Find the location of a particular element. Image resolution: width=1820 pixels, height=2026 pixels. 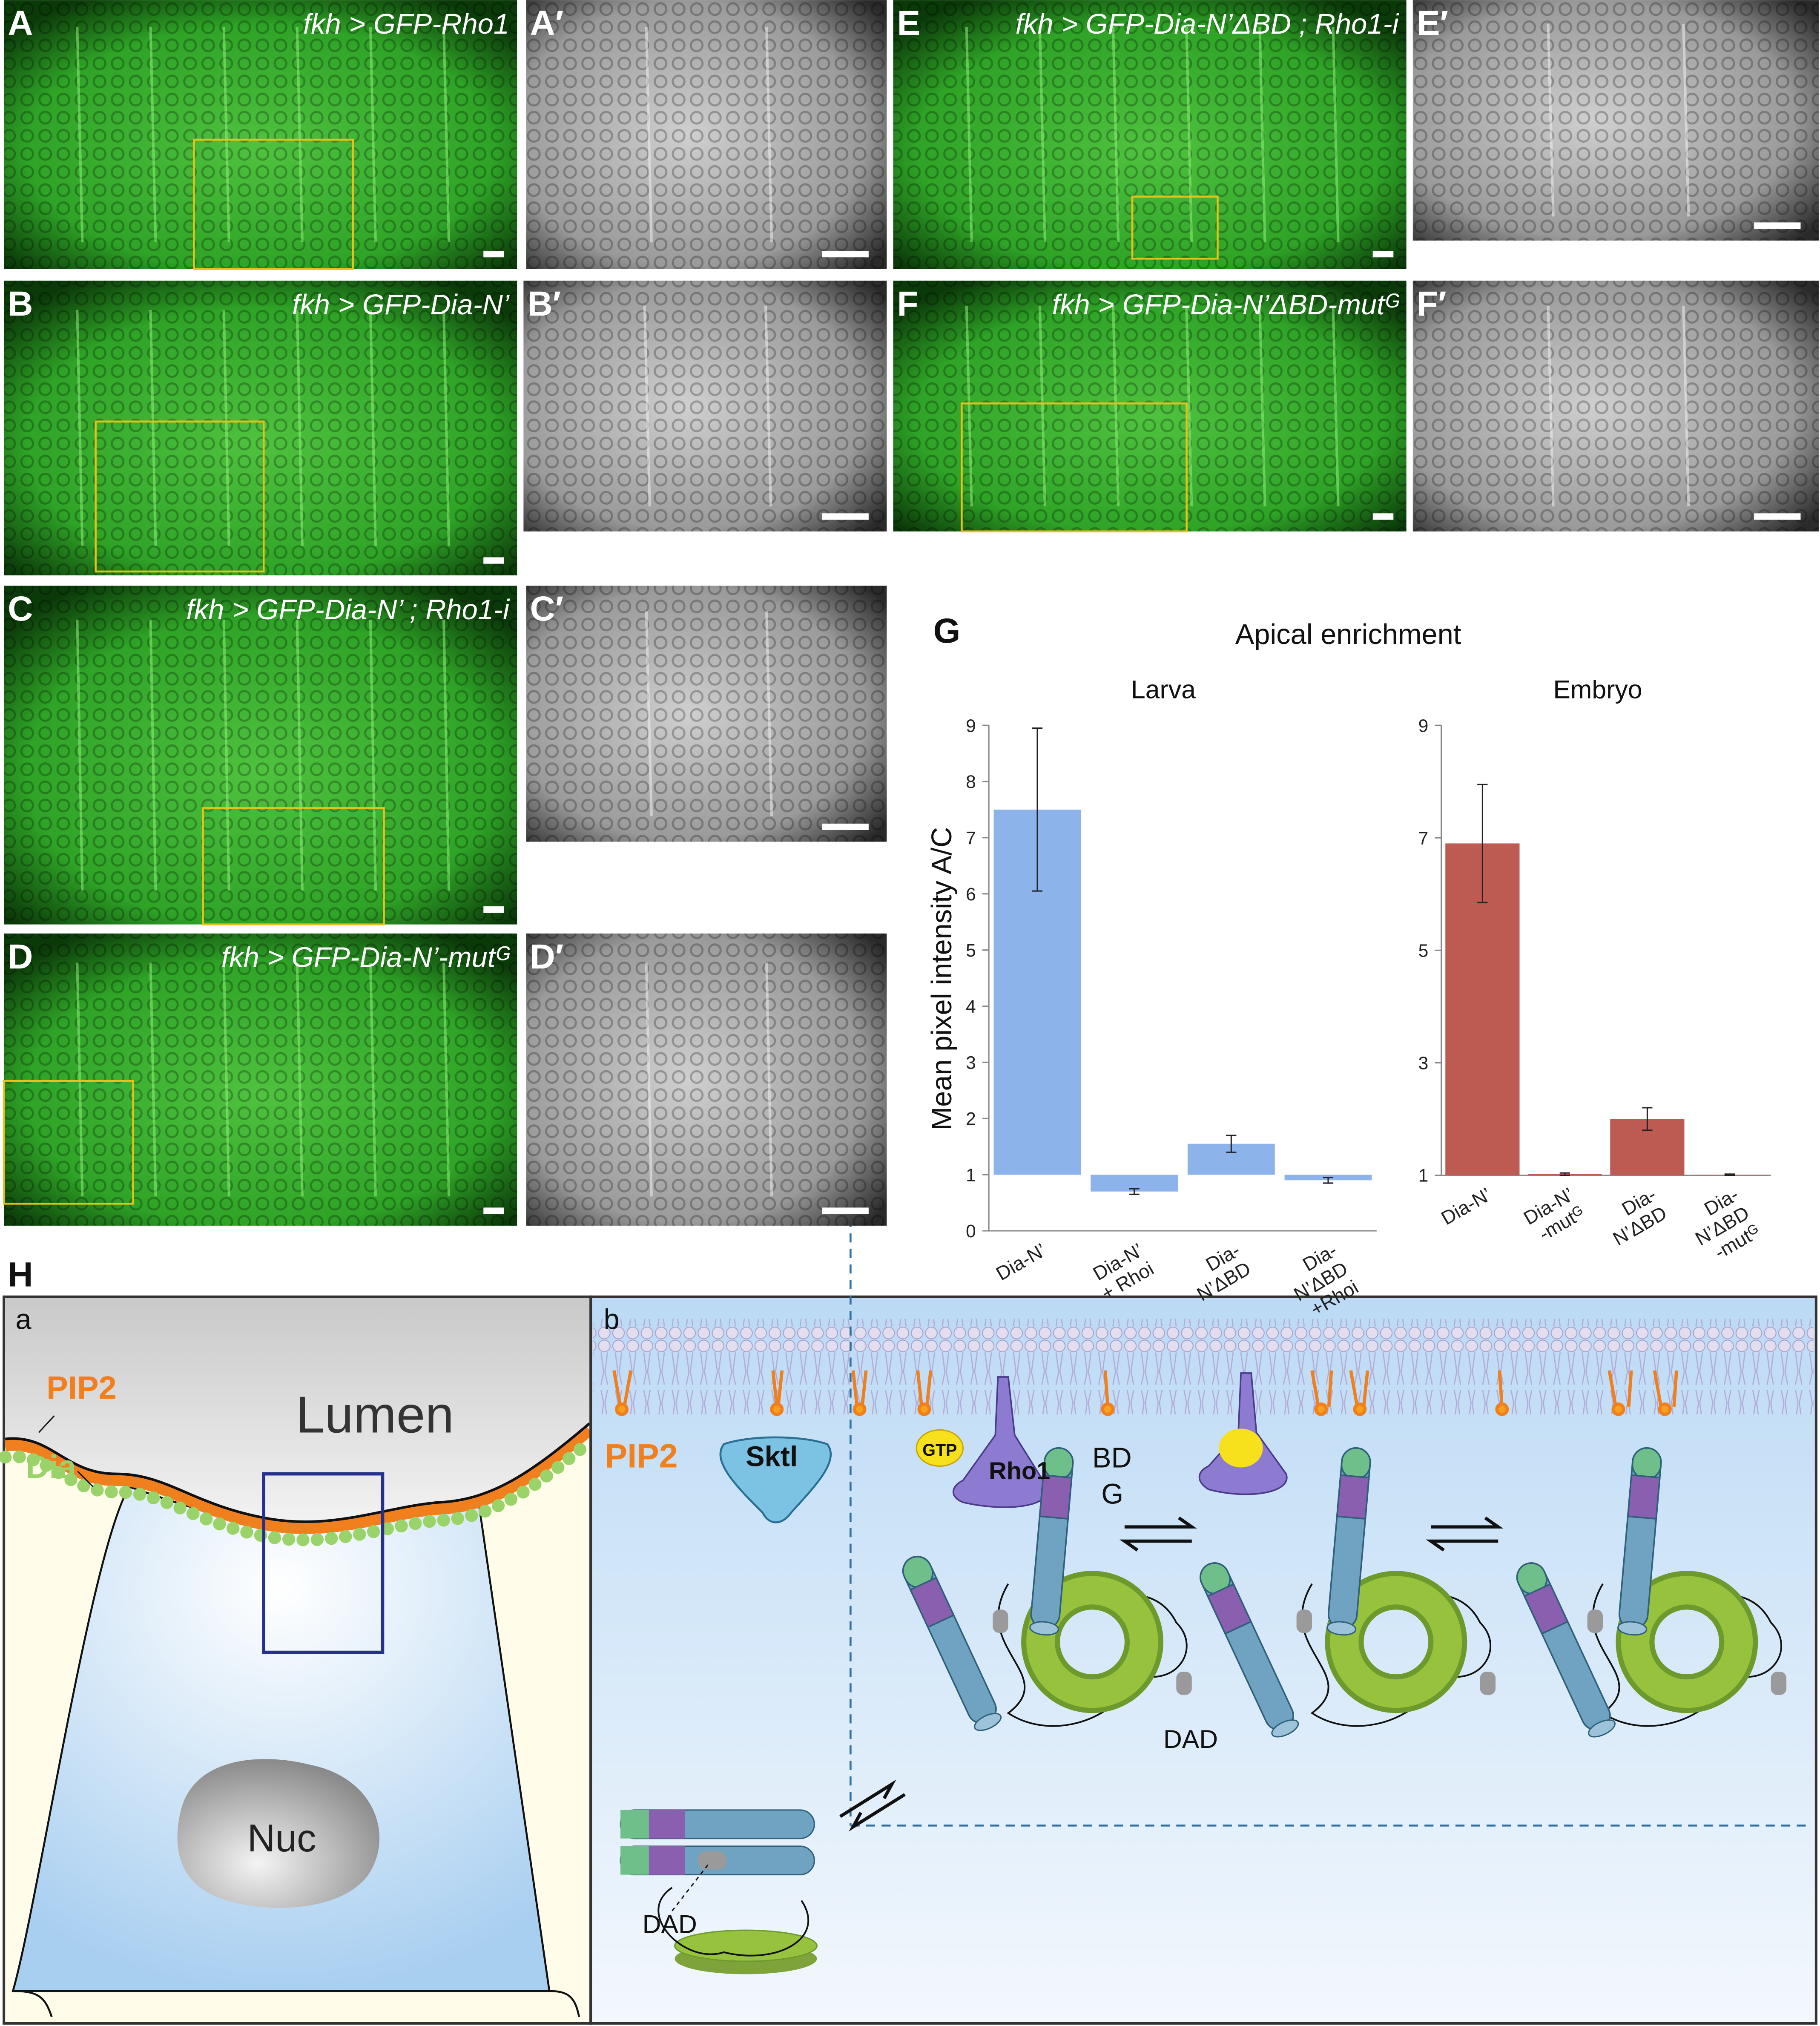

y-tick-label: 8 is located at coordinates (971, 782).